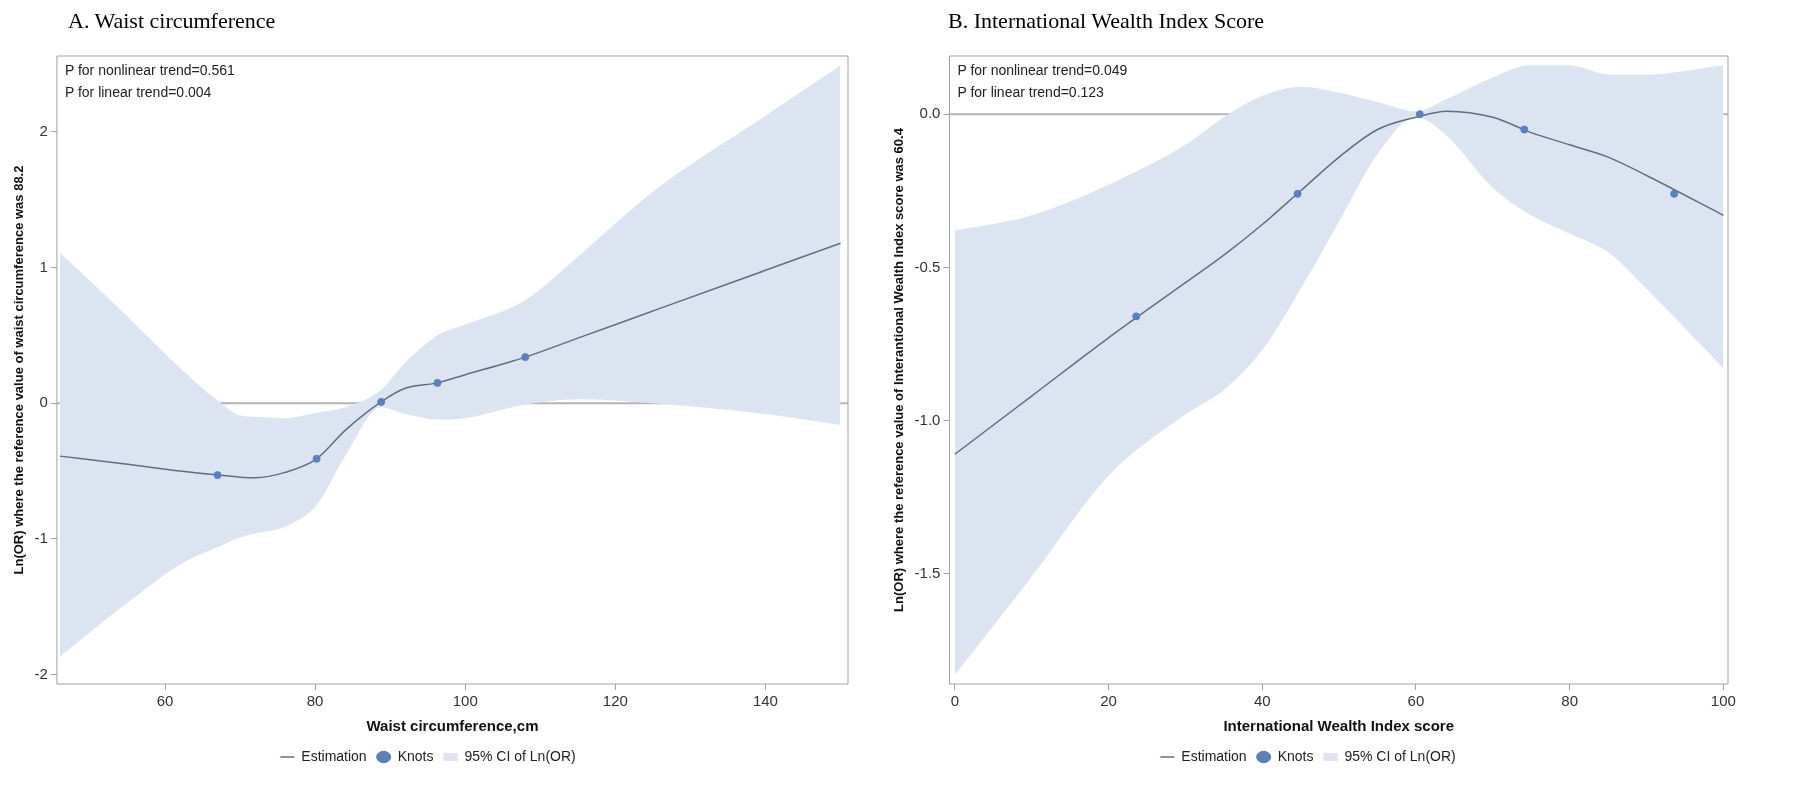 The height and width of the screenshot is (800, 1795). Describe the element at coordinates (19, 370) in the screenshot. I see `y-axis-title: Ln(OR) where the reference value of waist circumference was 88.2` at that location.